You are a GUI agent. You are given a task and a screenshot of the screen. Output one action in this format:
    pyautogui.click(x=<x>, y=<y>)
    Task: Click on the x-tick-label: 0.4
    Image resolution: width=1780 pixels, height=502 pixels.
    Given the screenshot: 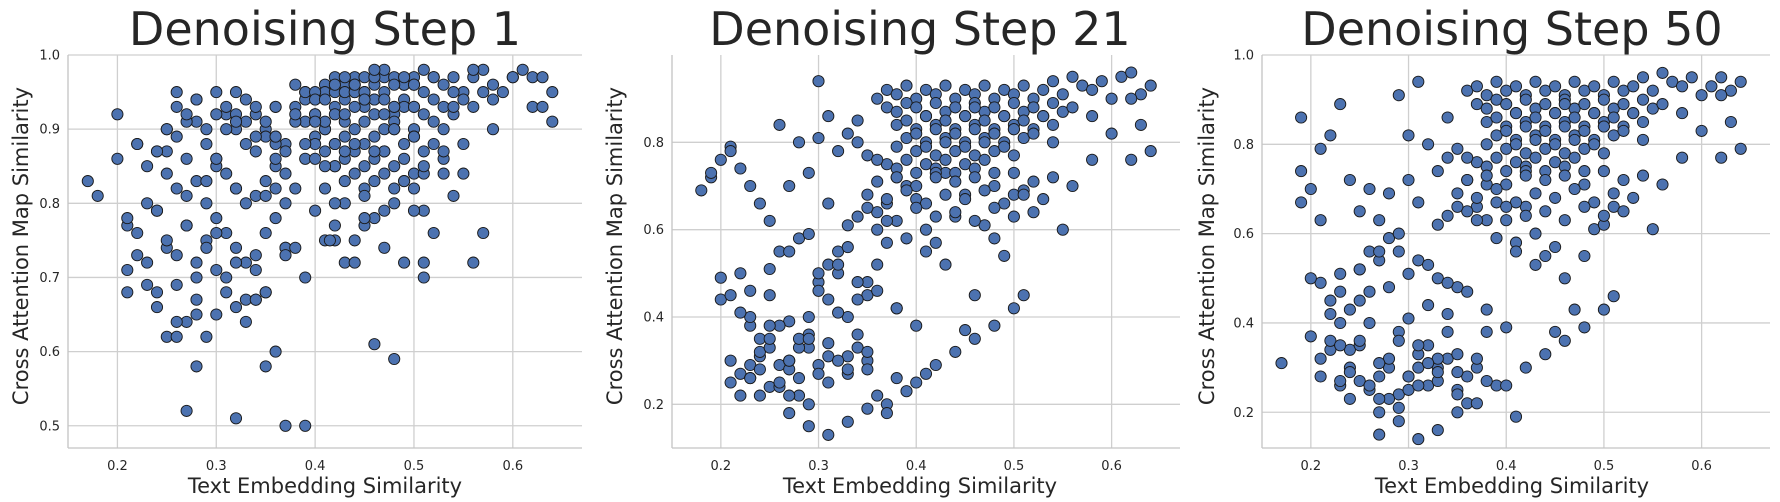 What is the action you would take?
    pyautogui.click(x=916, y=466)
    